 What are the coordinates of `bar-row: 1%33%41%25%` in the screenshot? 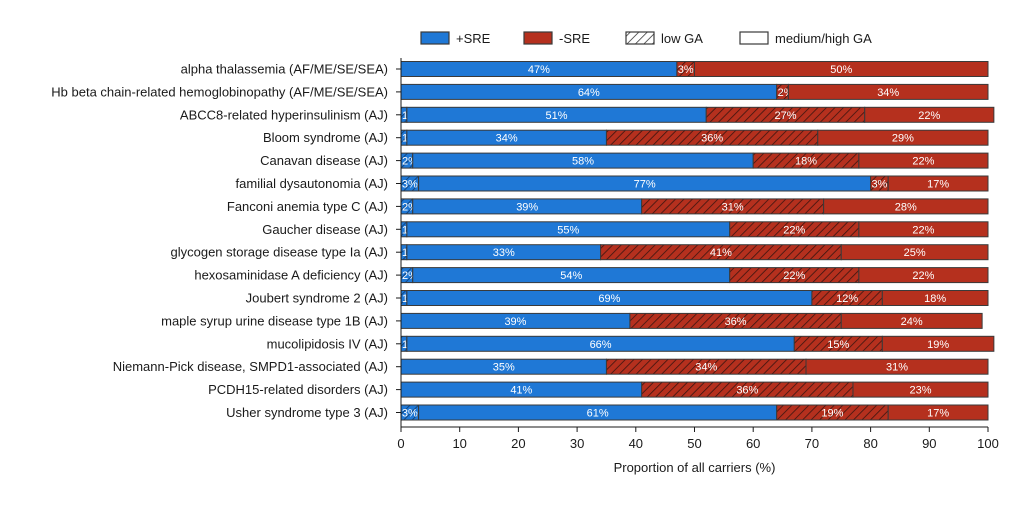 It's located at (694, 252).